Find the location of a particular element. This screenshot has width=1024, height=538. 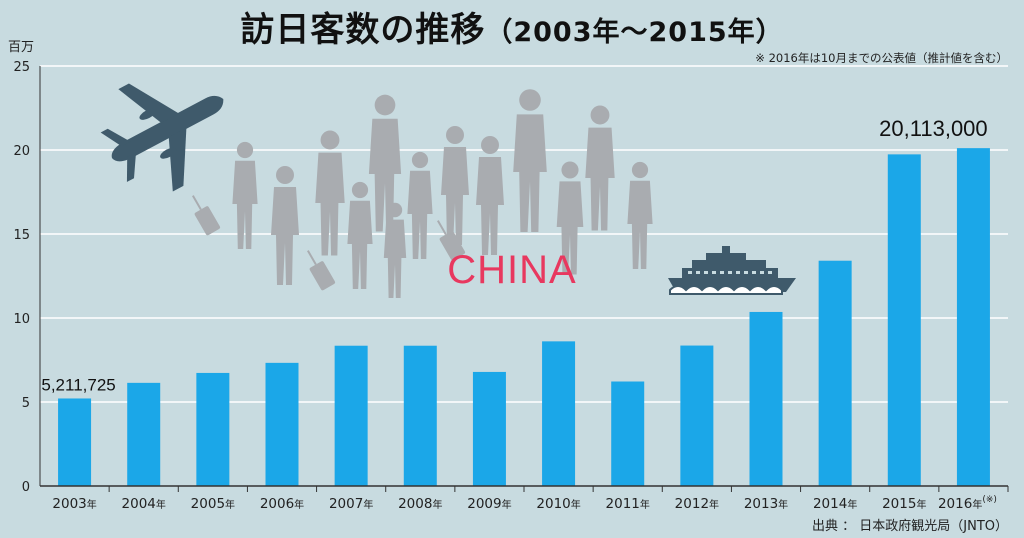

cruise-ship-icon is located at coordinates (732, 270).